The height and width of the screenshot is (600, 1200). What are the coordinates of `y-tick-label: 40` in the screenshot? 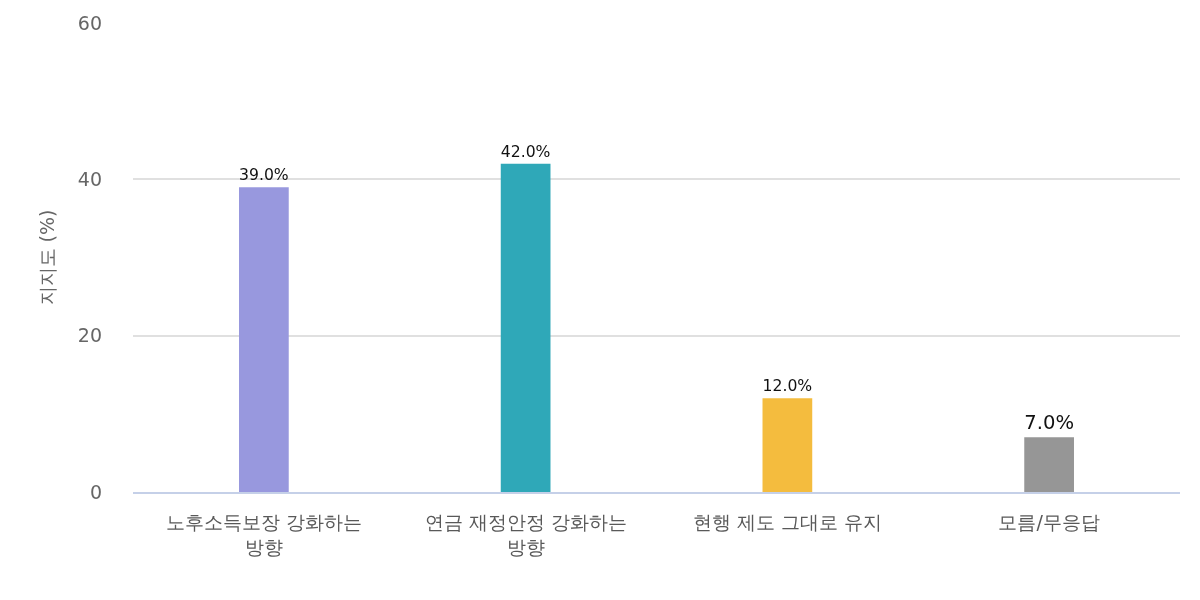 It's located at (89, 178).